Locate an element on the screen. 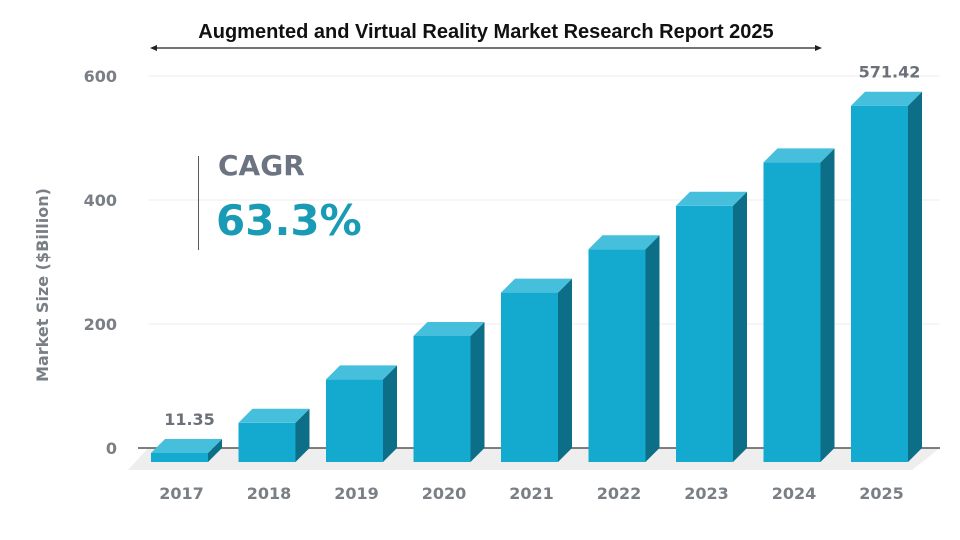  x-tick-label: 2020 is located at coordinates (444, 493).